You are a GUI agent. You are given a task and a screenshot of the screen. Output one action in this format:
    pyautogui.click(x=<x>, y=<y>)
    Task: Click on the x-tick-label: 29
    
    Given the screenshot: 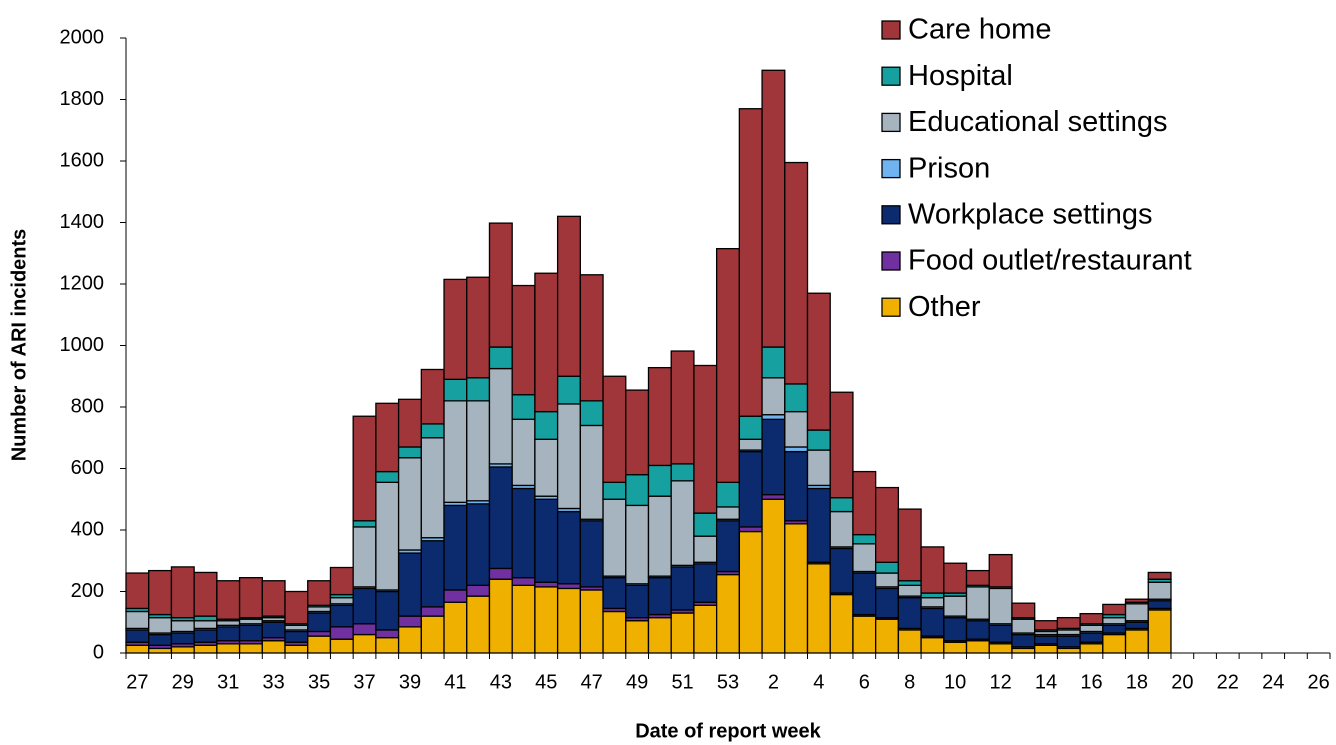 What is the action you would take?
    pyautogui.click(x=183, y=682)
    